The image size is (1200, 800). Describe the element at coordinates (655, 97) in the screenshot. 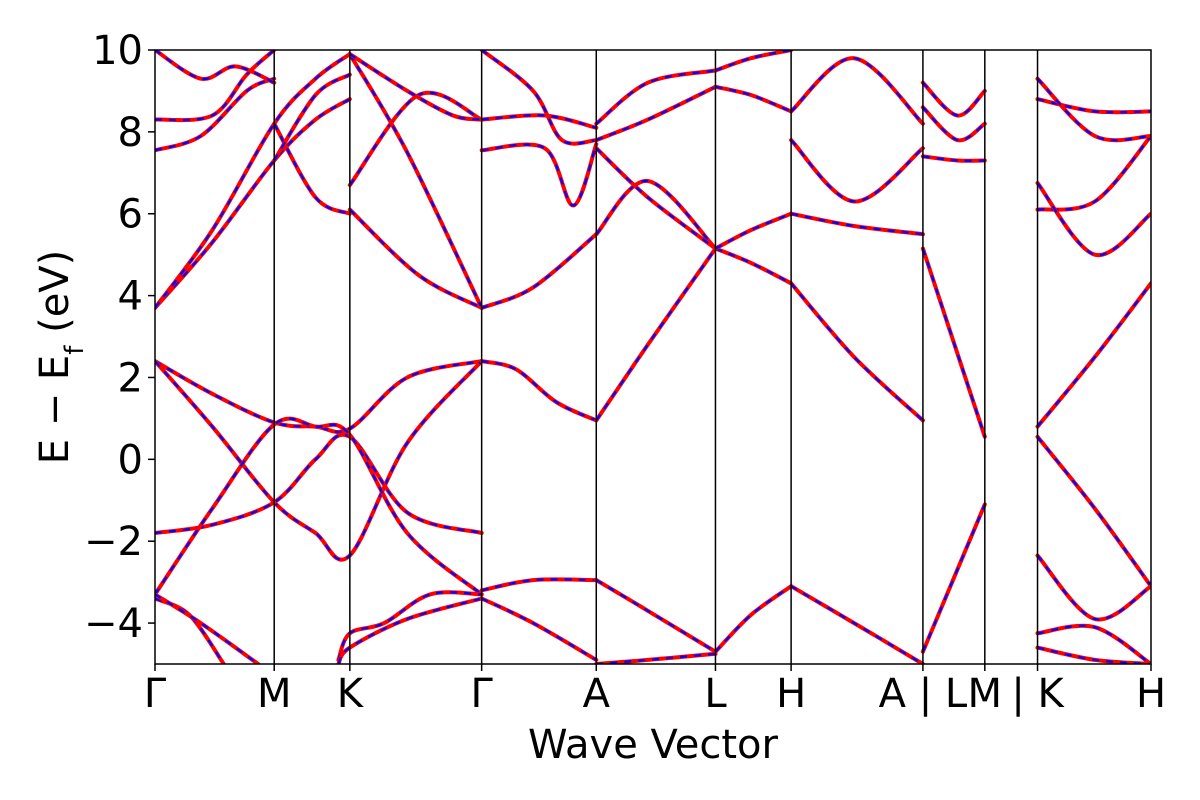

I see `band-30-dashed` at that location.